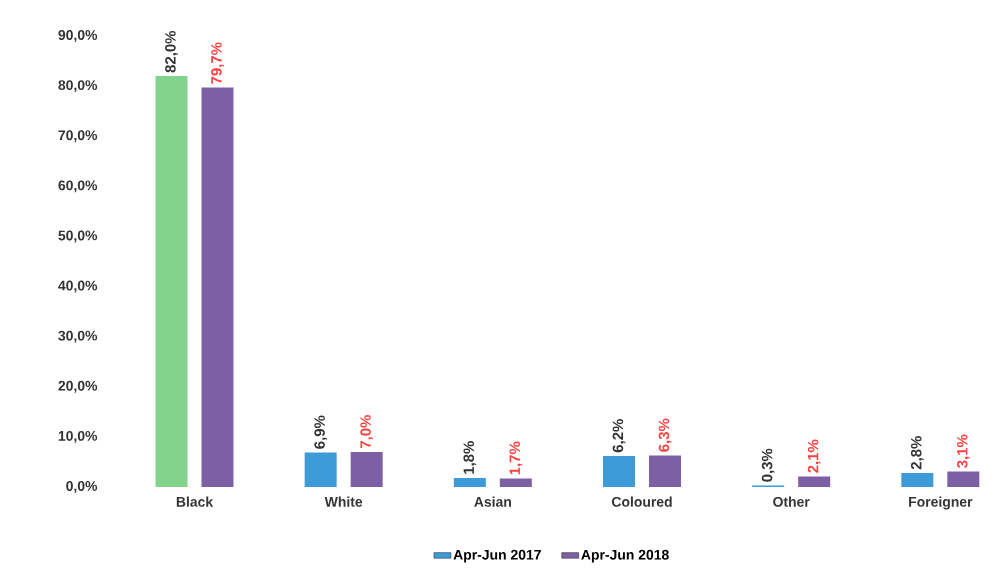  I want to click on data-label: 7,0%, so click(367, 432).